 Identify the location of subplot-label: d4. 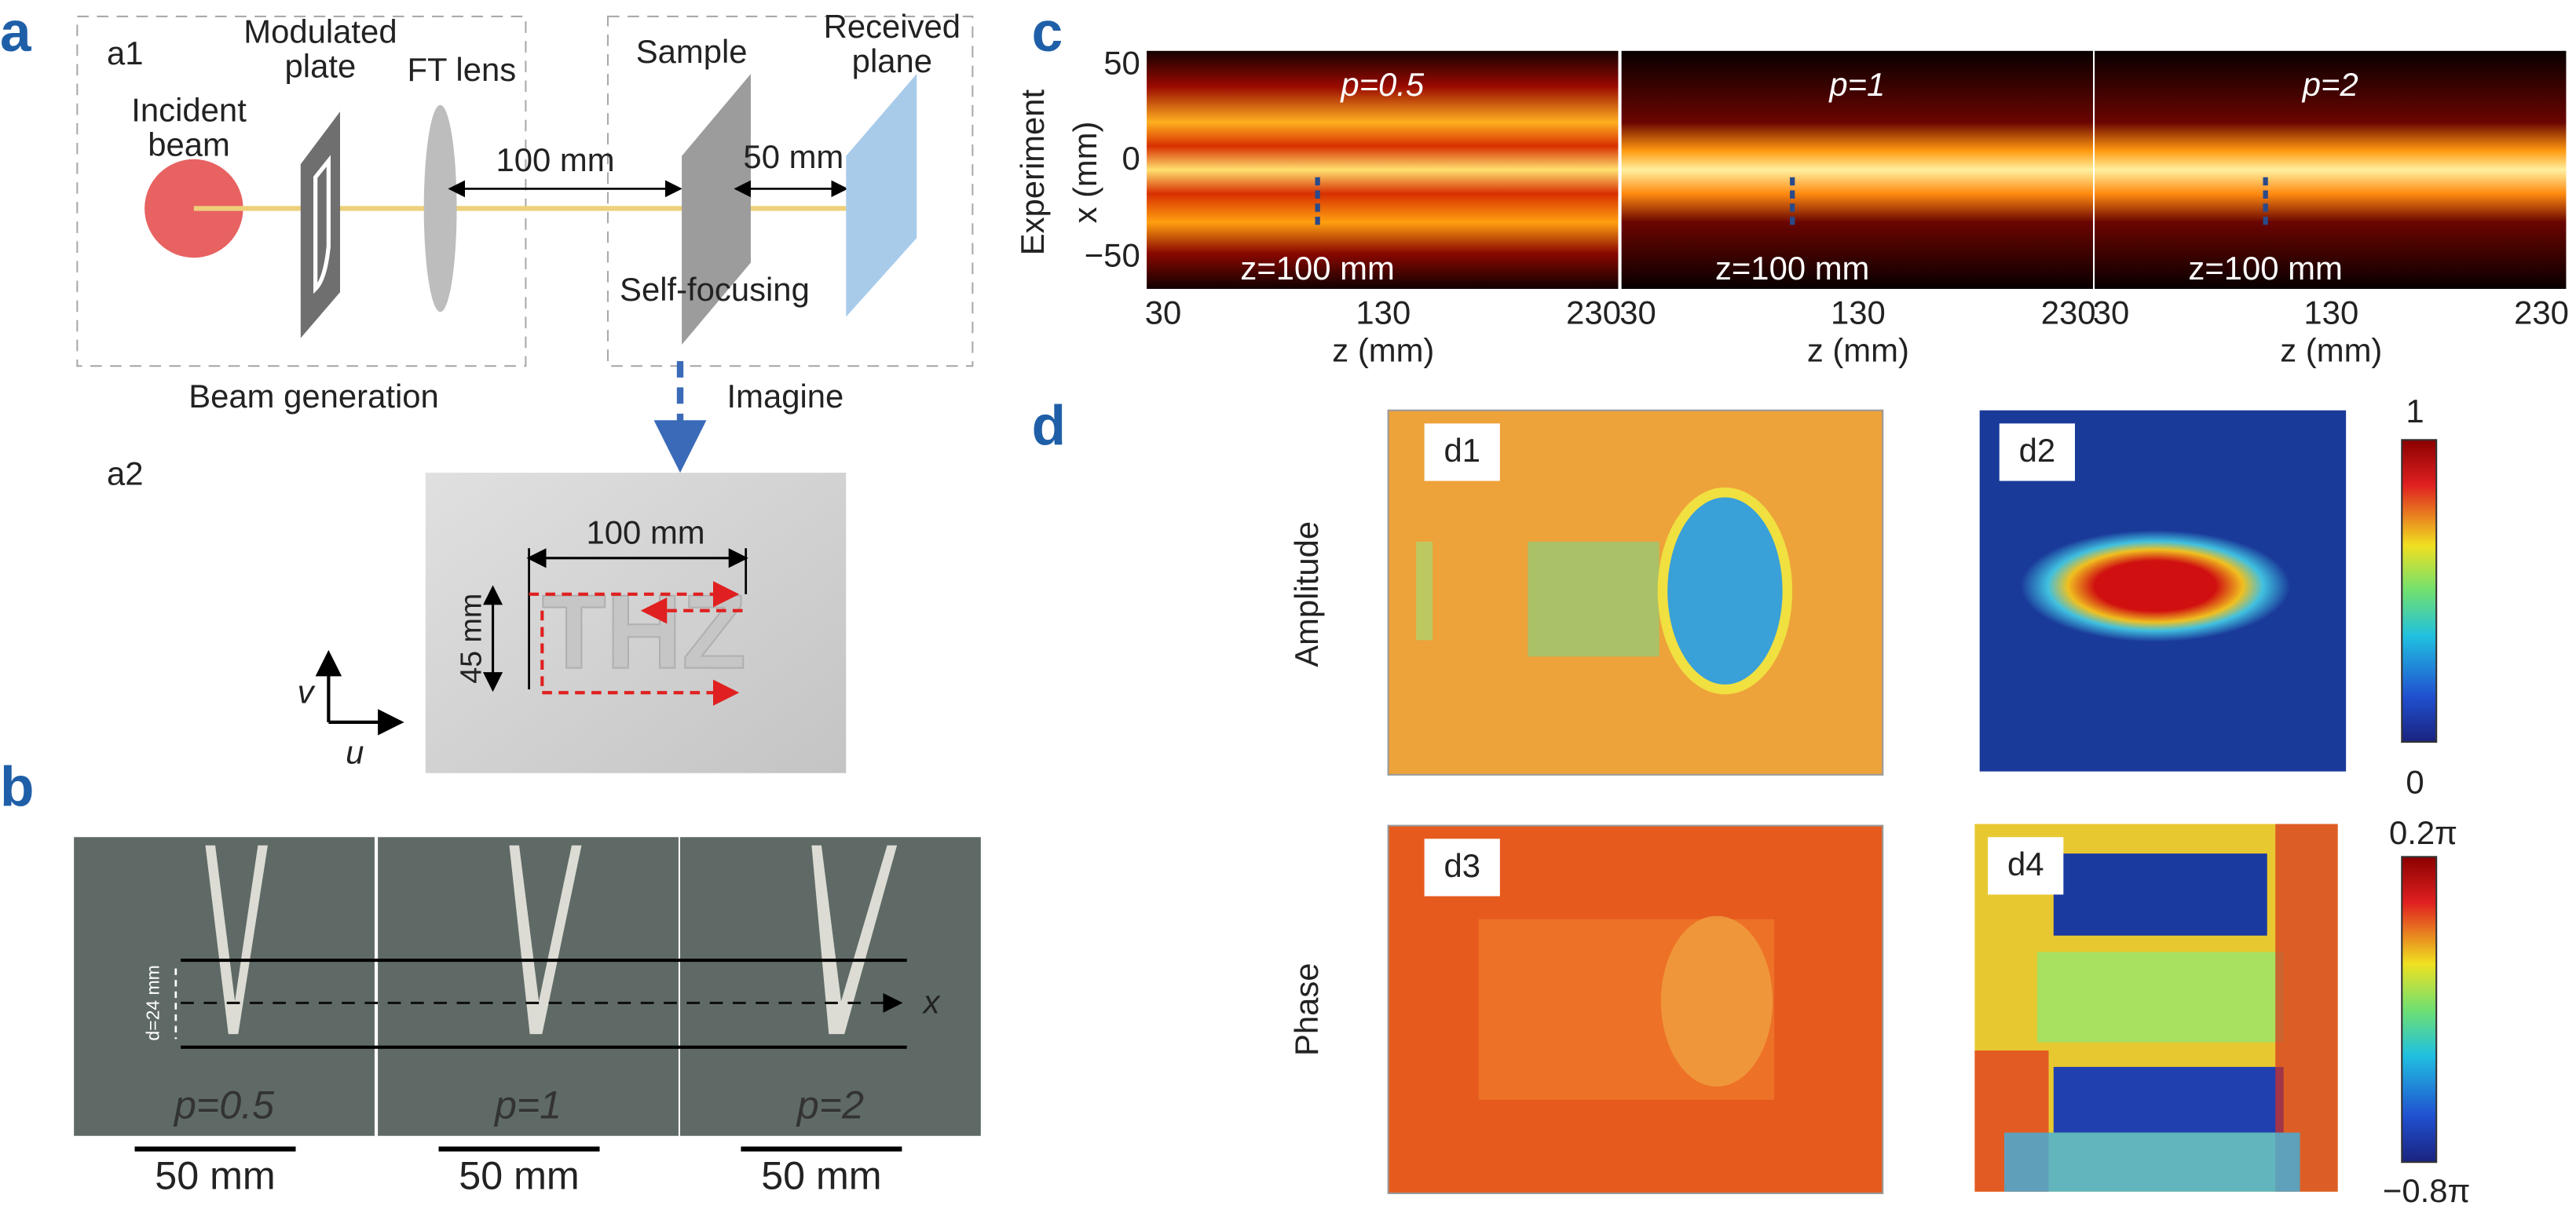
(2026, 864).